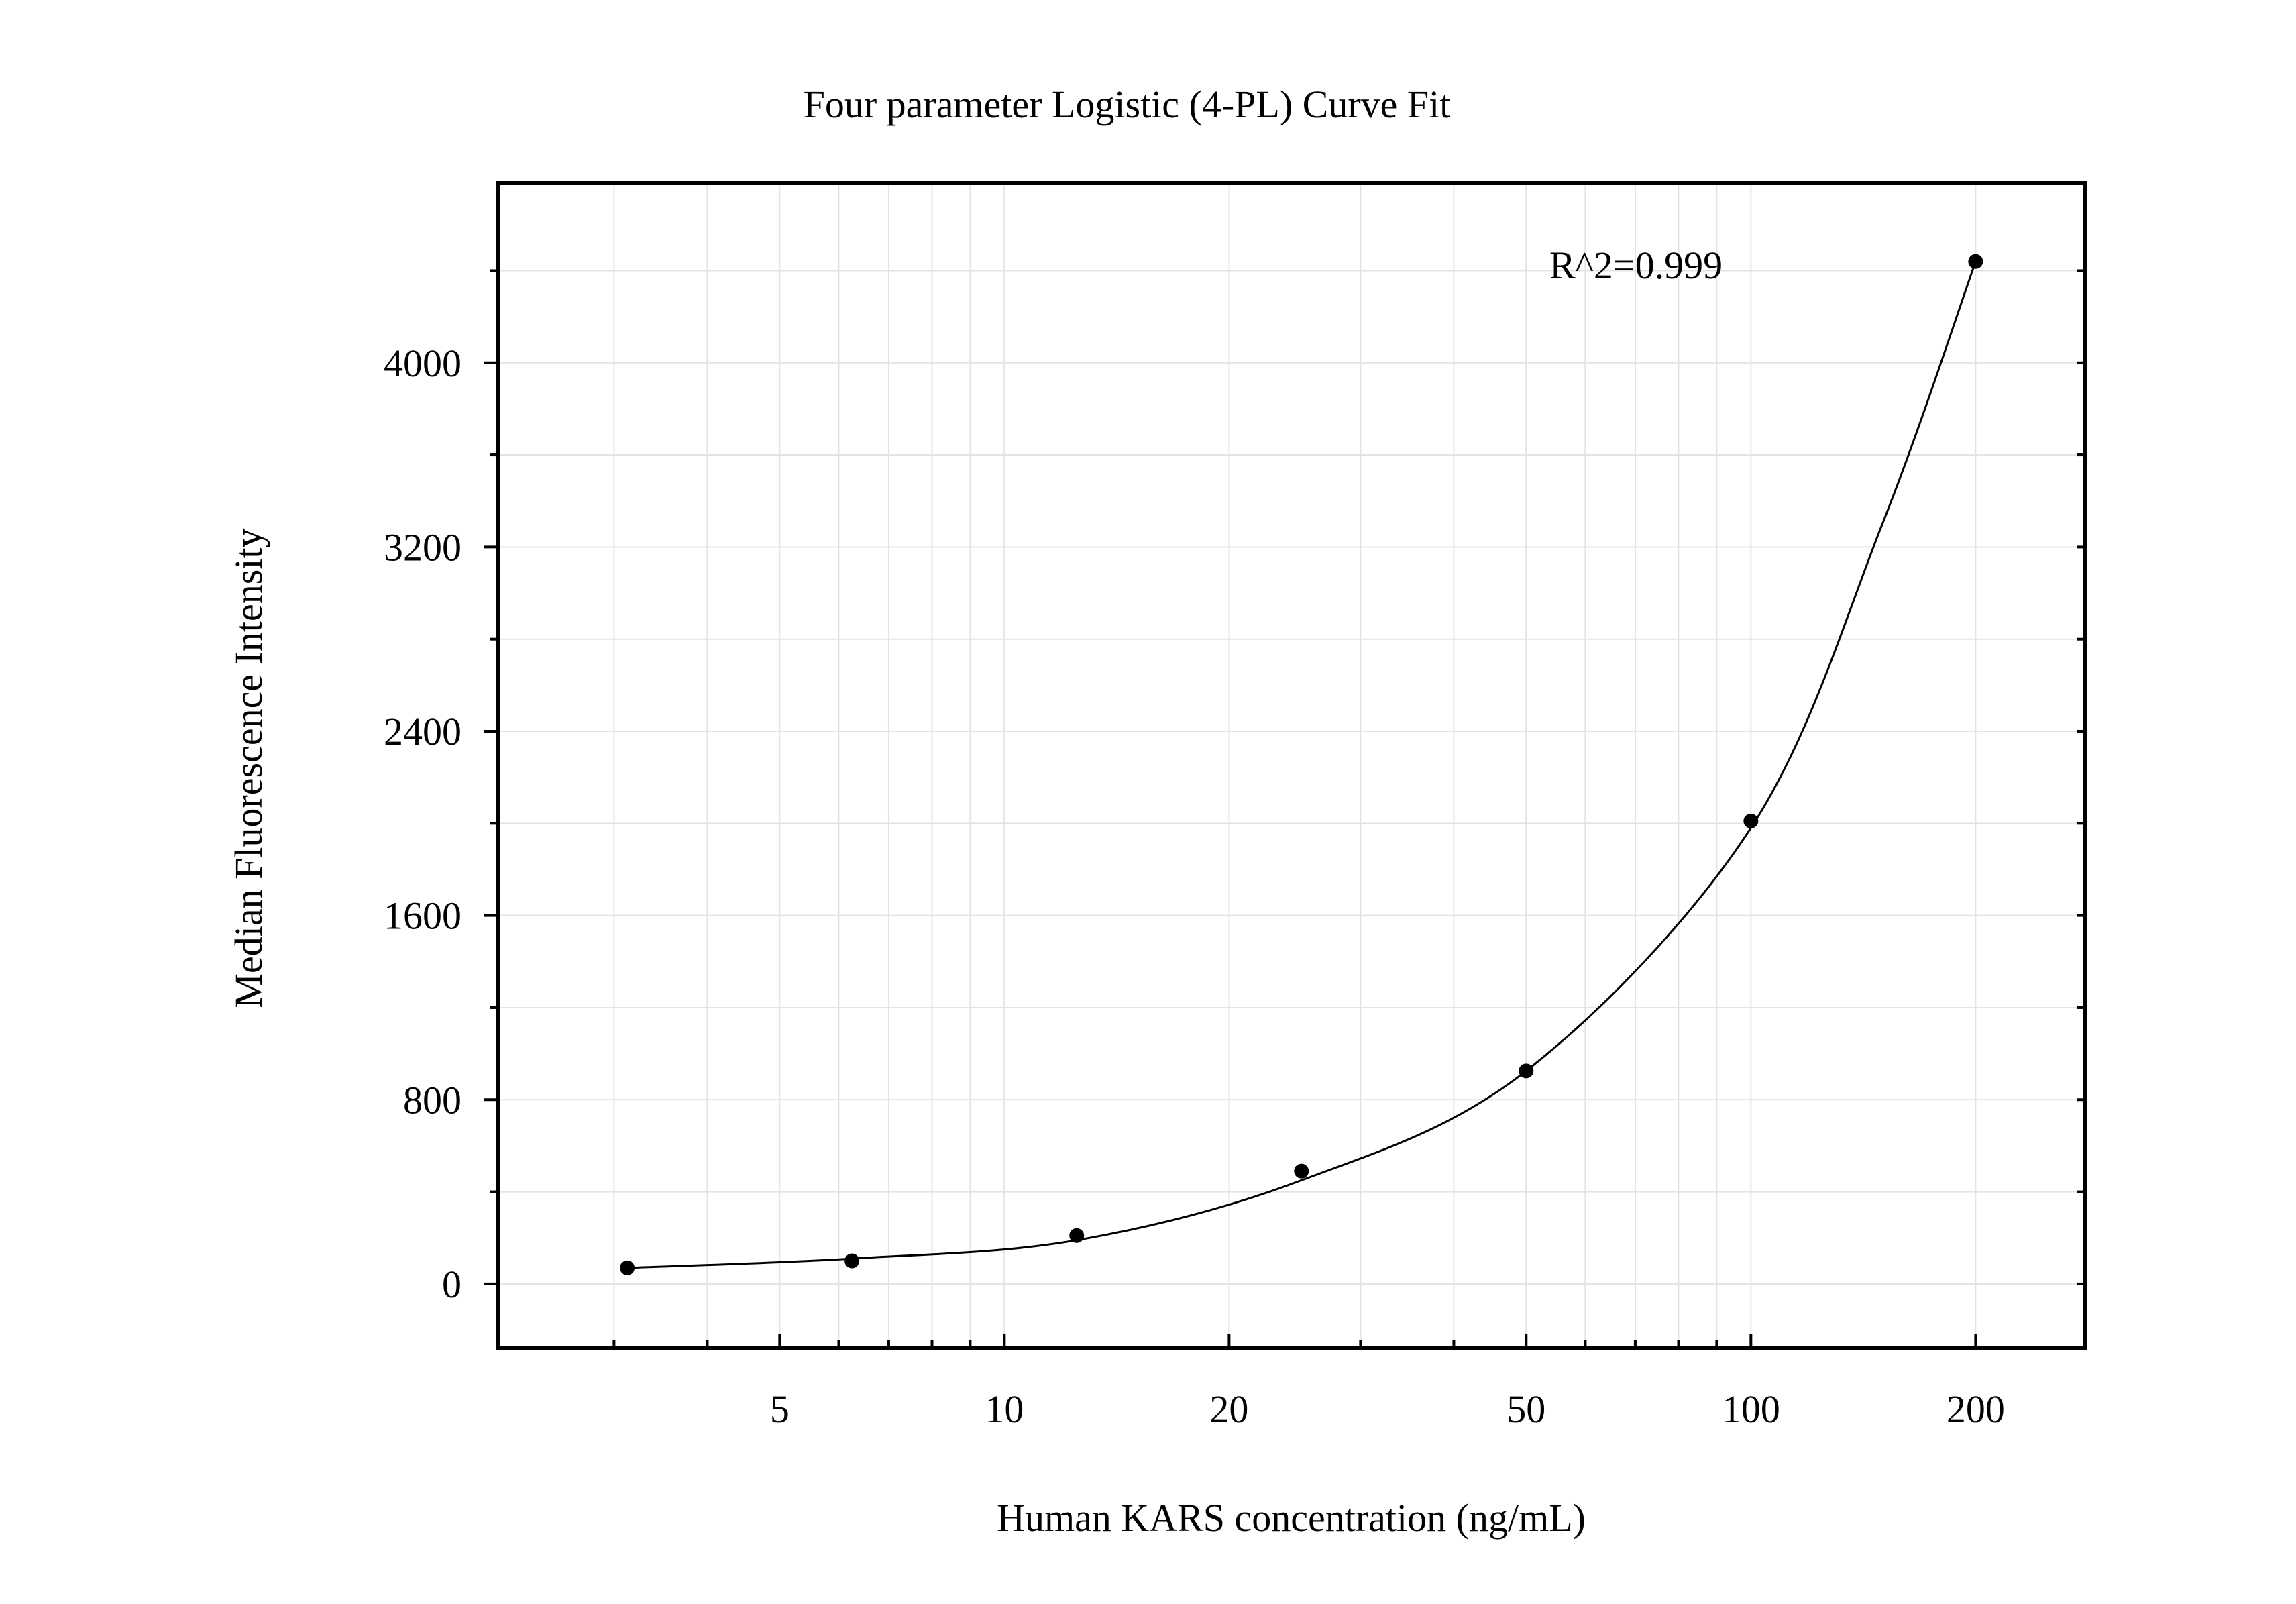 Image resolution: width=2296 pixels, height=1604 pixels. Describe the element at coordinates (1976, 1409) in the screenshot. I see `x-tick-label: 200` at that location.